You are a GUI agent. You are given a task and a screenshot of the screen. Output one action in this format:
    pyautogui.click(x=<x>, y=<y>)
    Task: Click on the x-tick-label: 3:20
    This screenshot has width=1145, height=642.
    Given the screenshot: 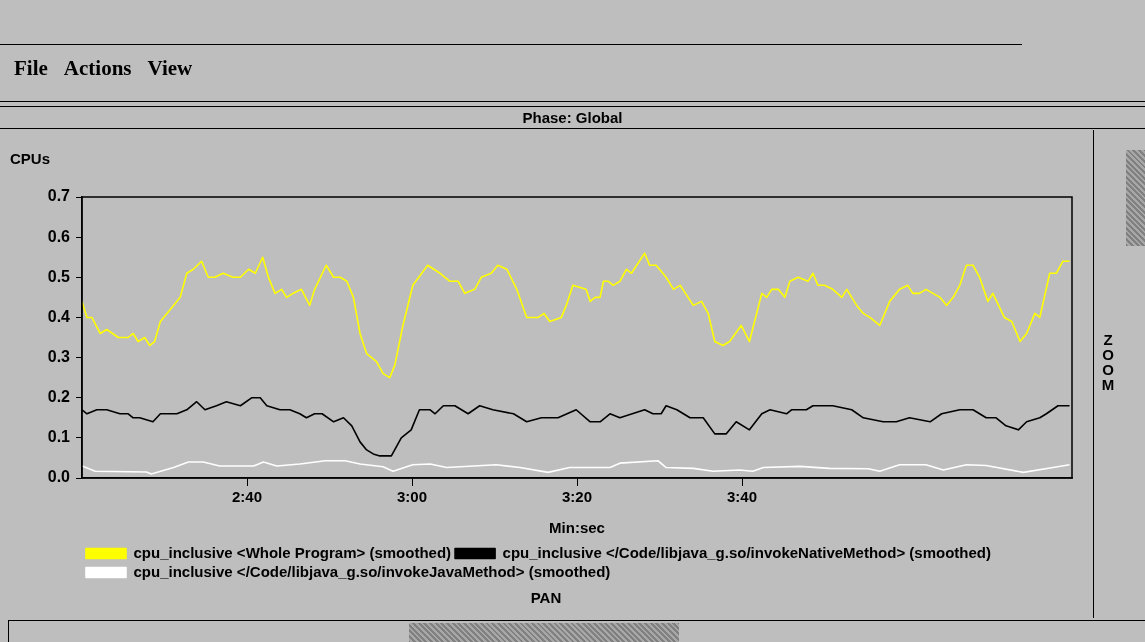 What is the action you would take?
    pyautogui.click(x=577, y=497)
    